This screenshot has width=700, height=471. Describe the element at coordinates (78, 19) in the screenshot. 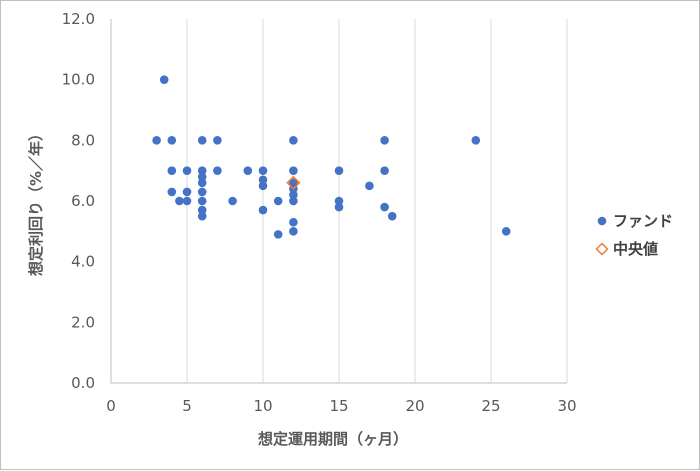

I see `y-tick-label: 12.0` at that location.